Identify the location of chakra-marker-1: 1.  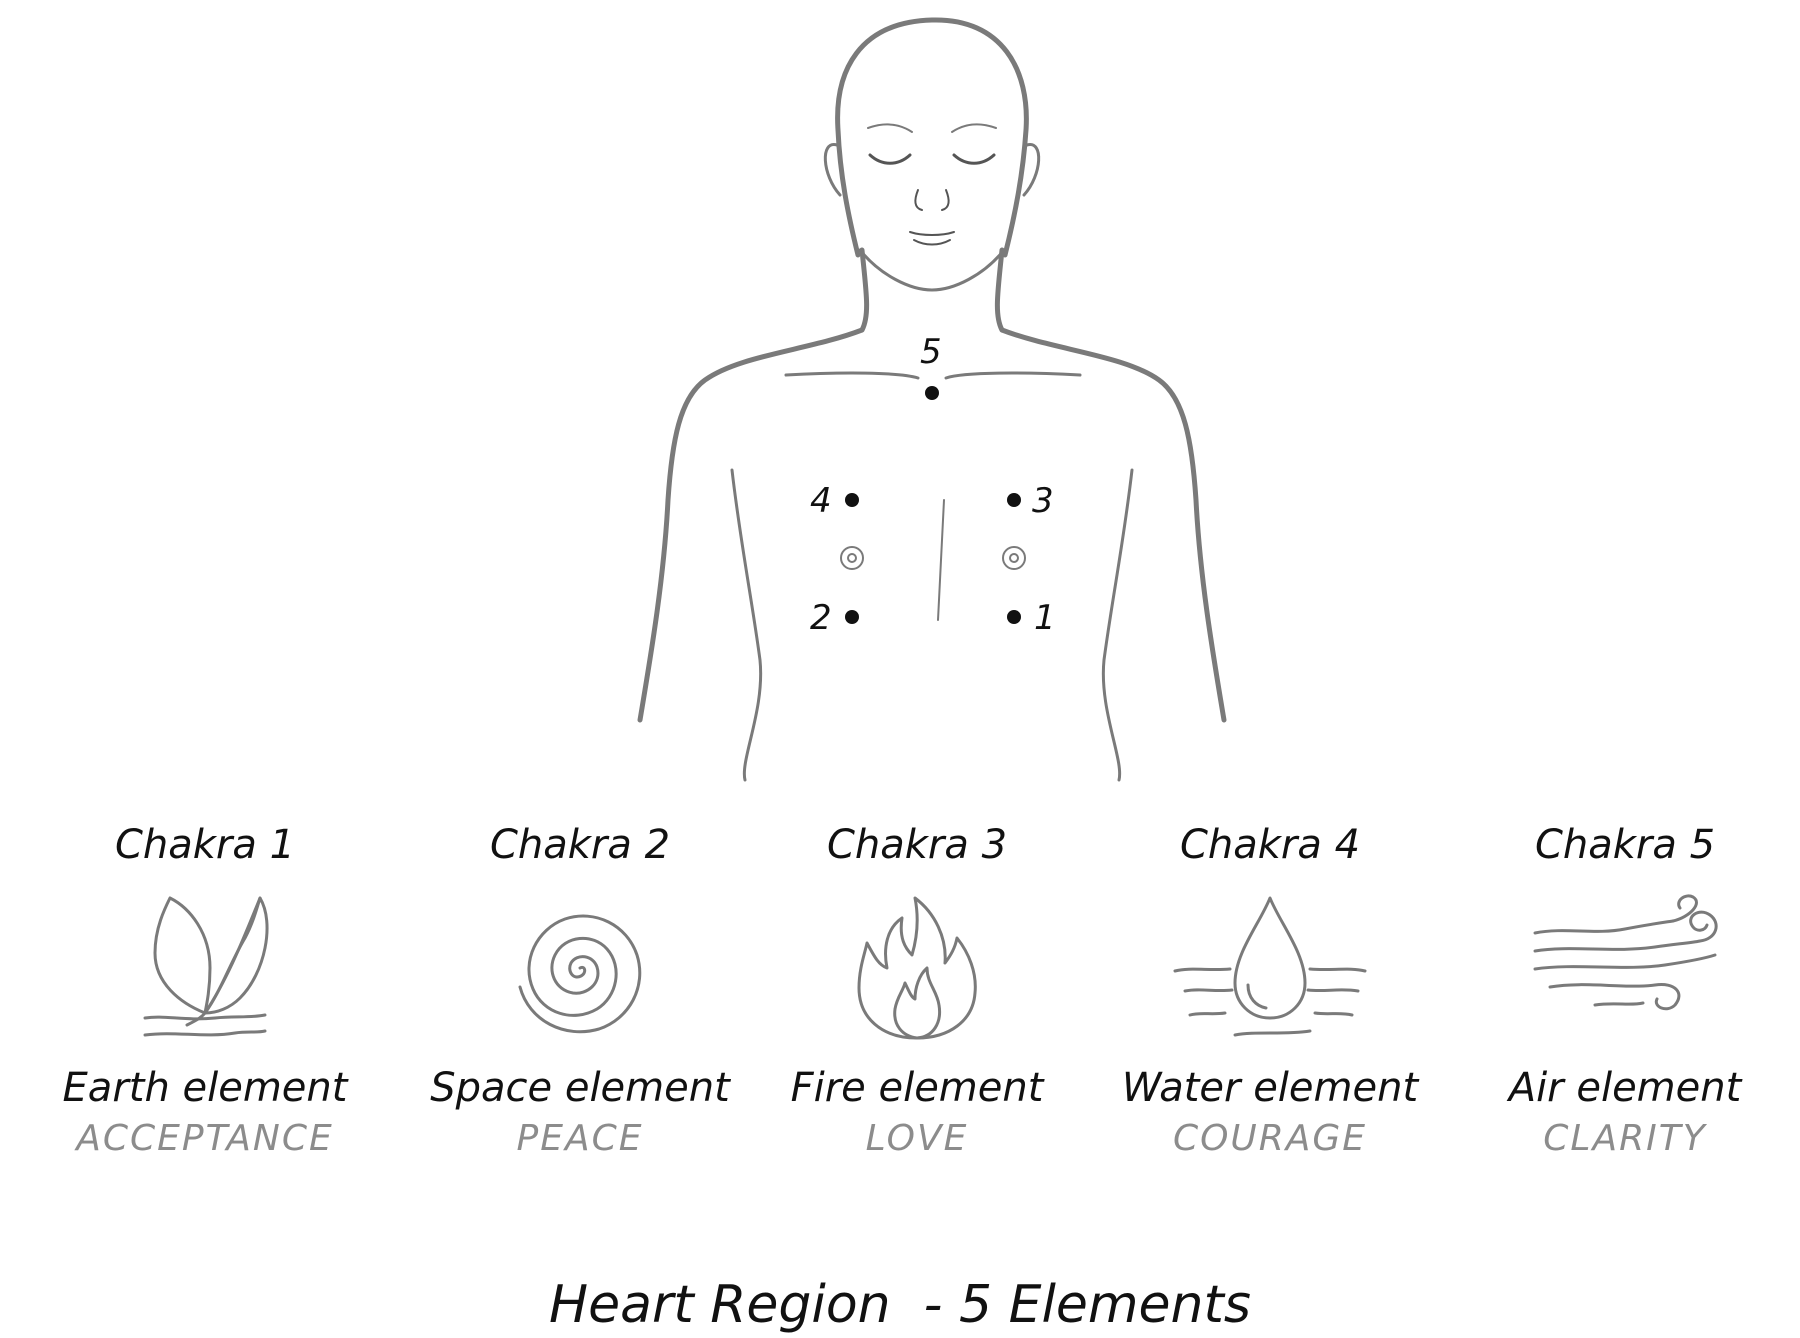
(1045, 618).